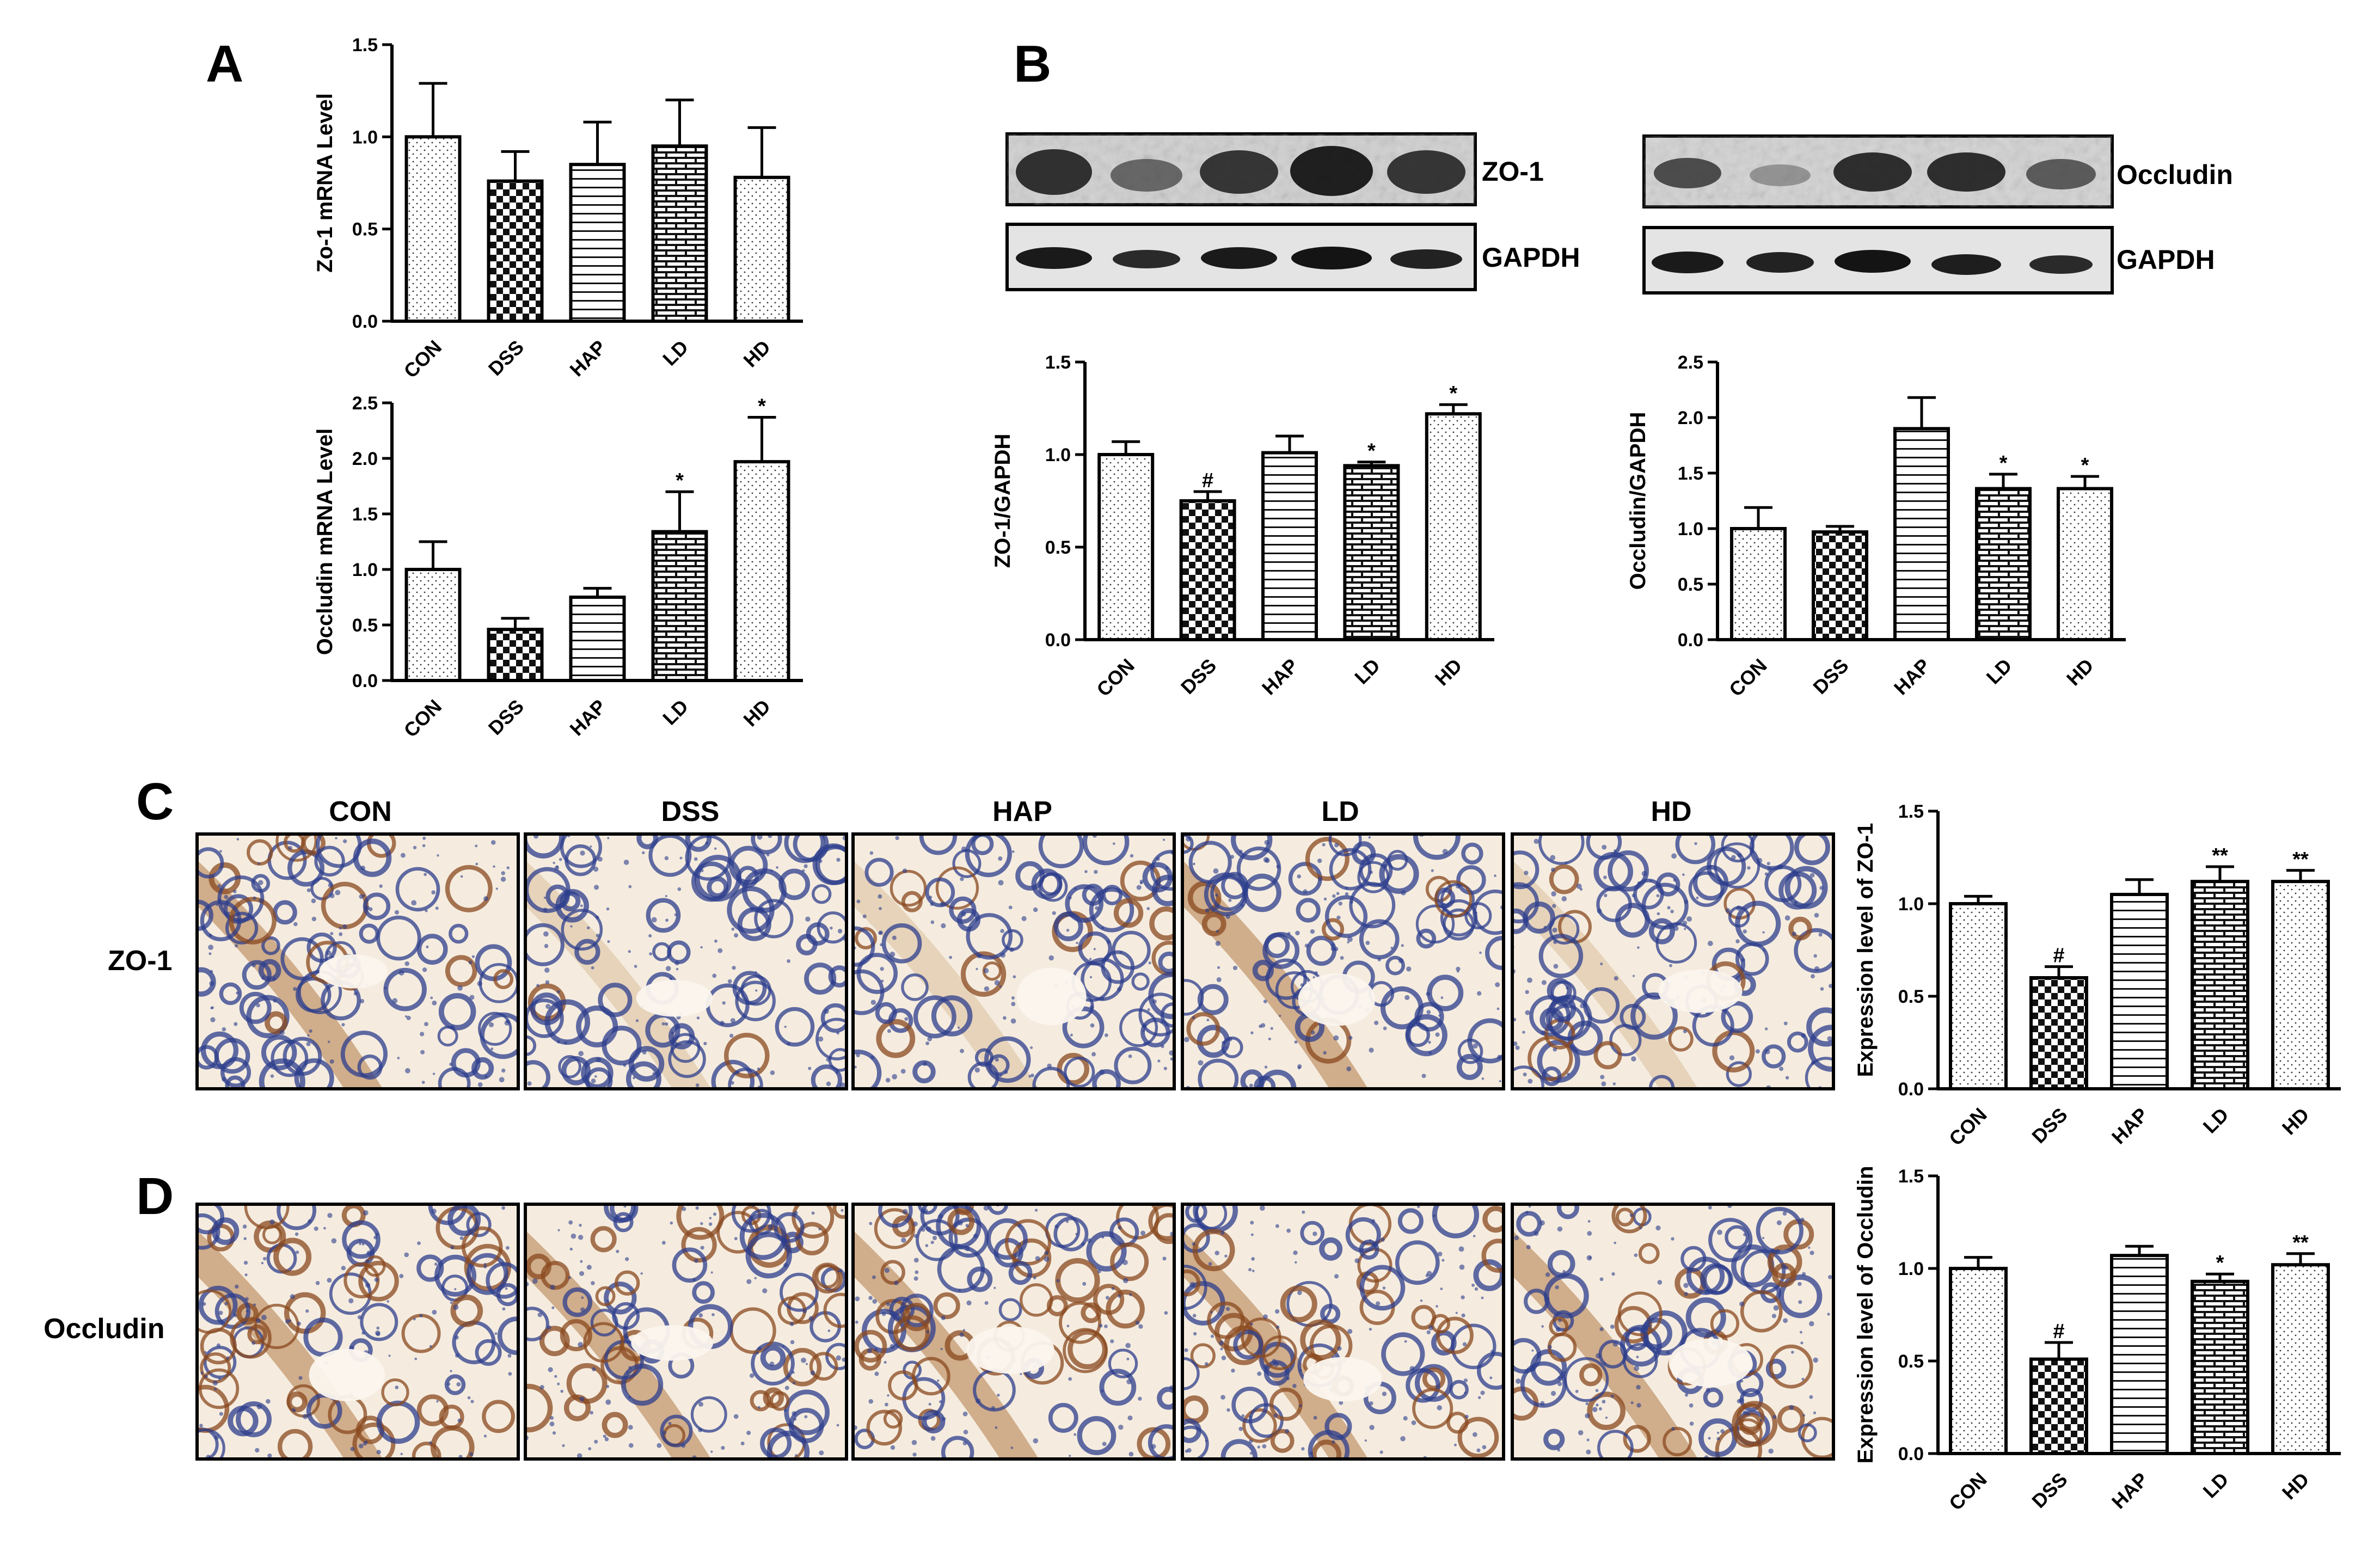  I want to click on western-blot-zo1: ZO-1 GAPDH, so click(1292, 211).